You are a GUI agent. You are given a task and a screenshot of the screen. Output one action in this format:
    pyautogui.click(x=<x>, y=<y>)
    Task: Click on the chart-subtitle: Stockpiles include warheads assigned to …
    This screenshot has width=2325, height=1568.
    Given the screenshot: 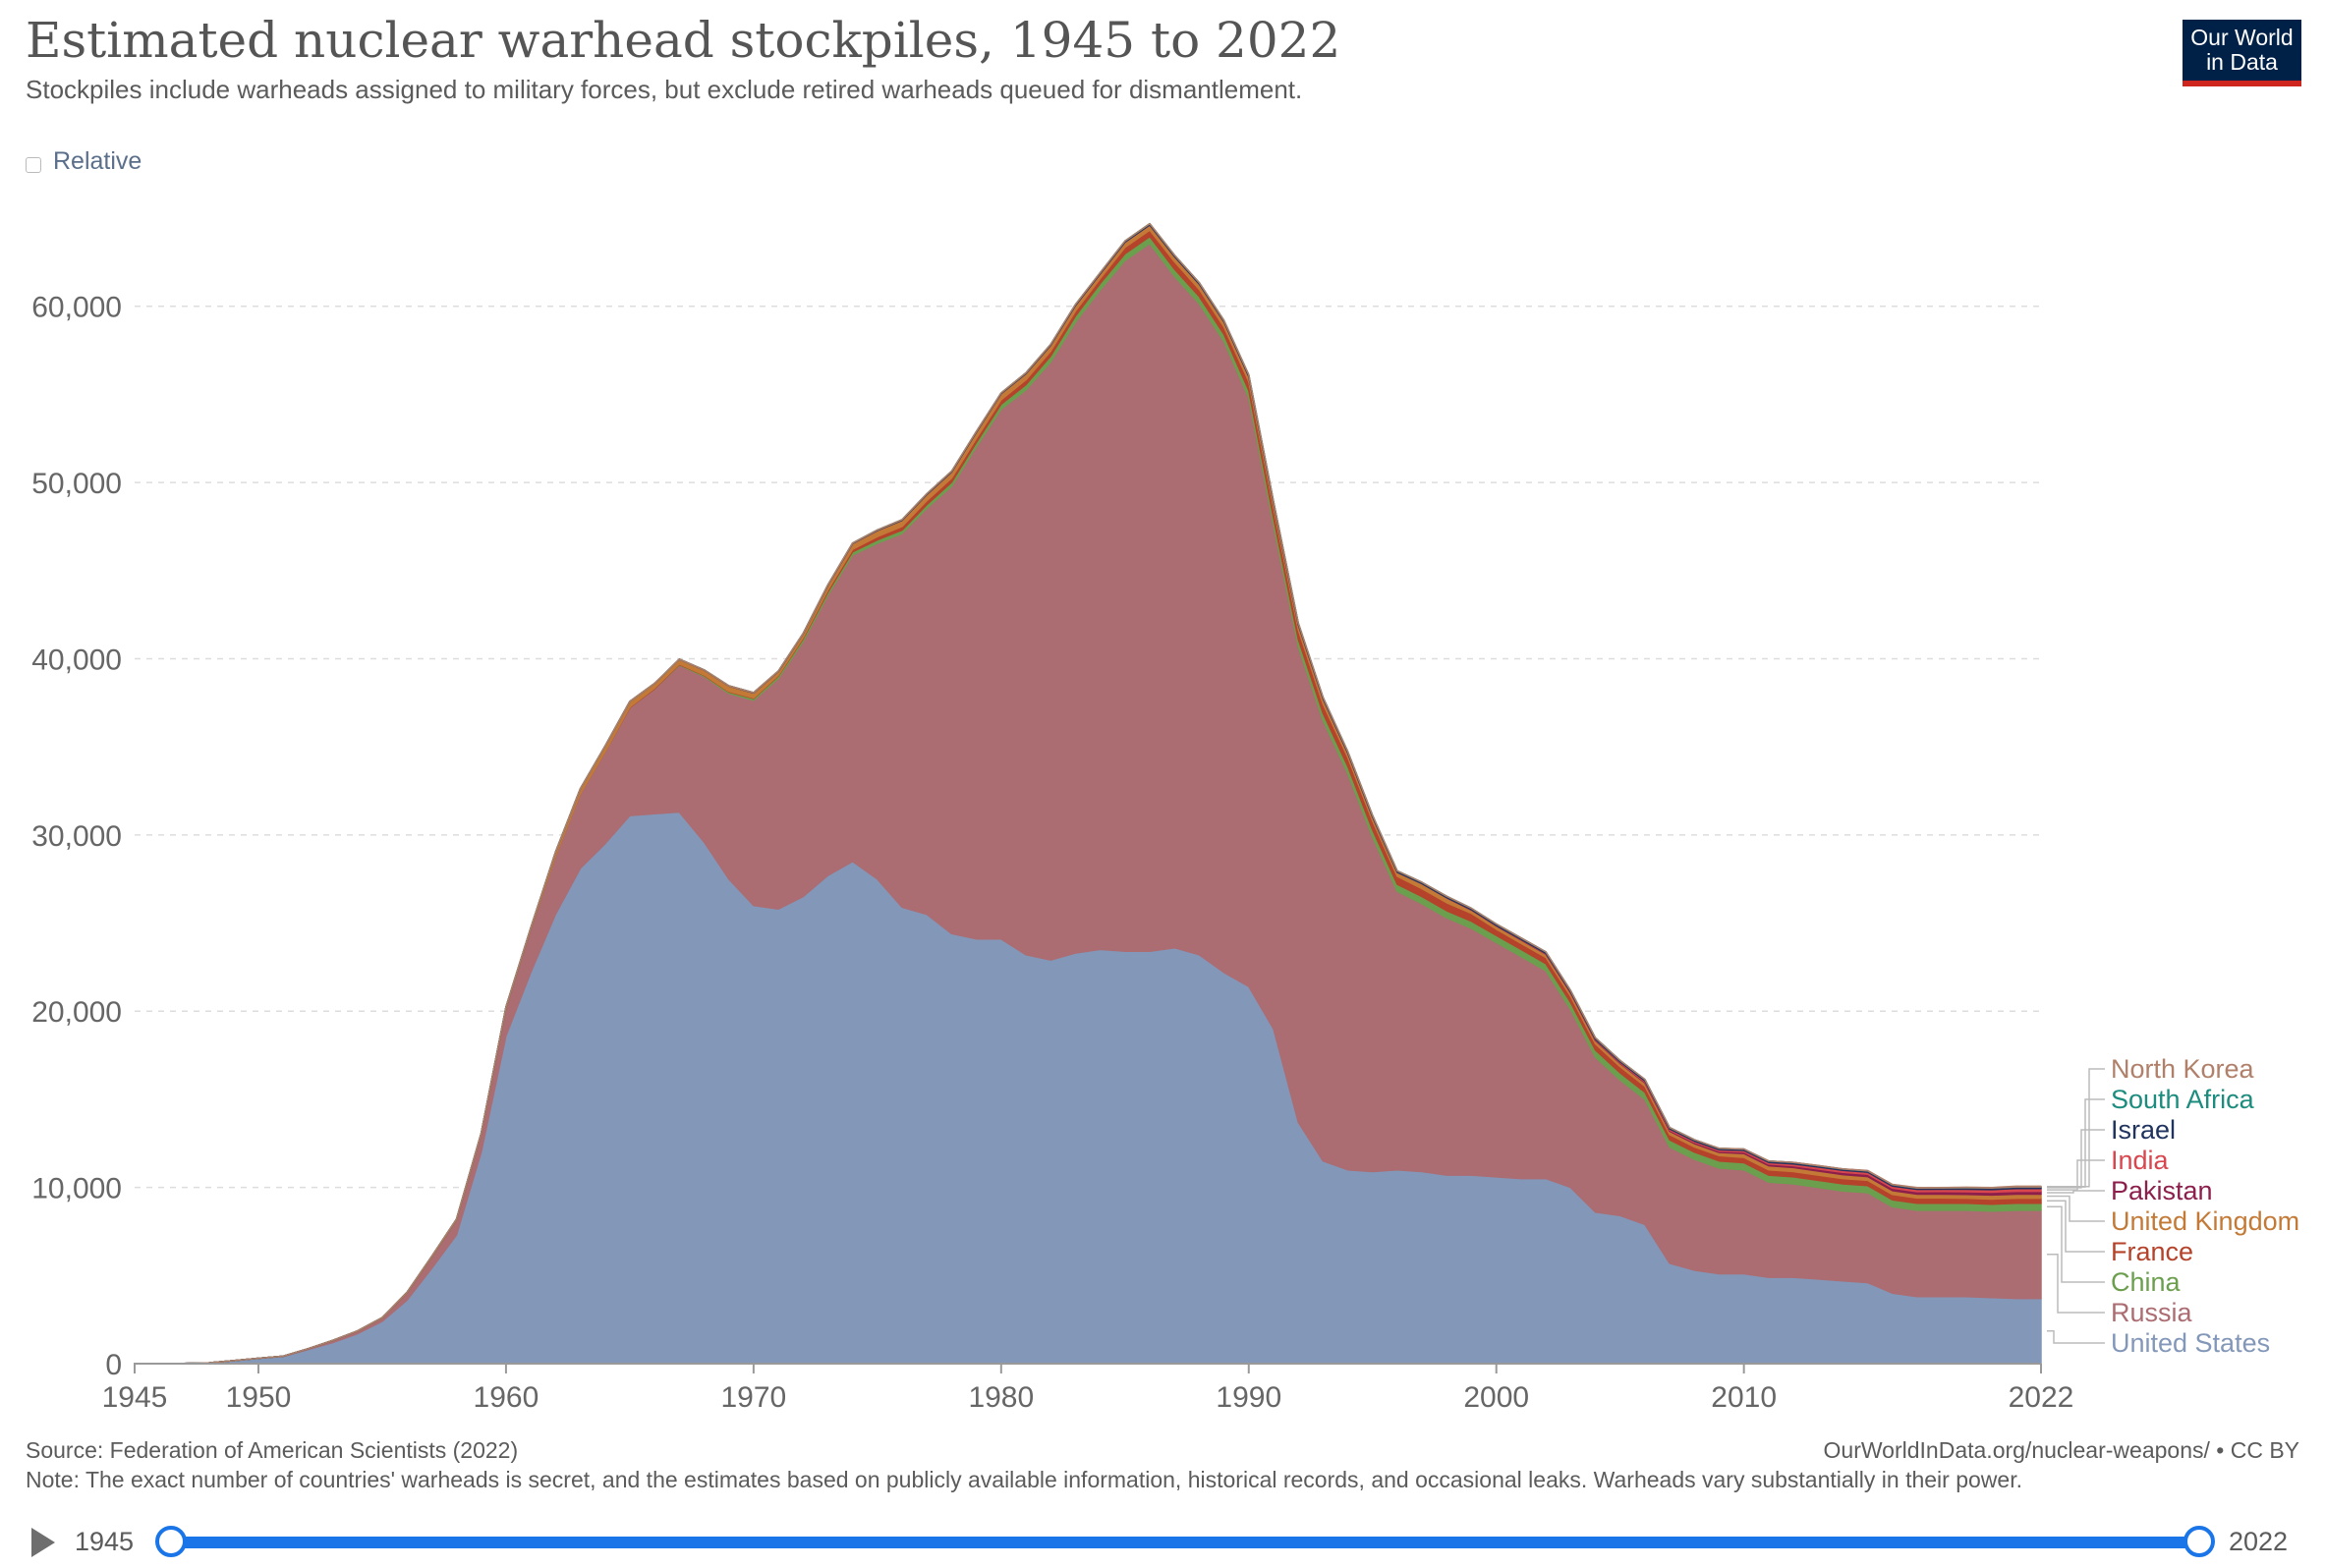 What is the action you would take?
    pyautogui.click(x=664, y=89)
    